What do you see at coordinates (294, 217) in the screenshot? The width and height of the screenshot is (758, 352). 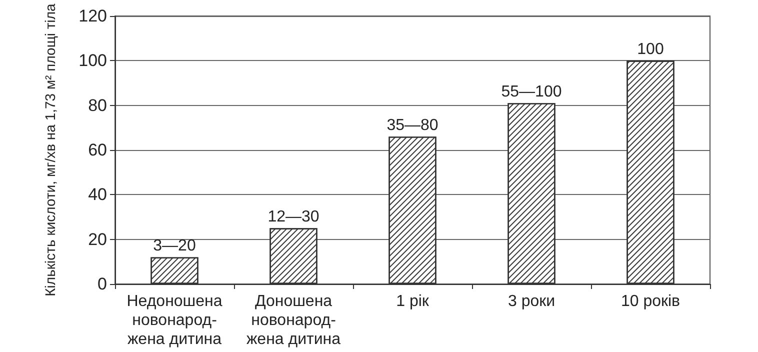 I see `annotation: 12—30` at bounding box center [294, 217].